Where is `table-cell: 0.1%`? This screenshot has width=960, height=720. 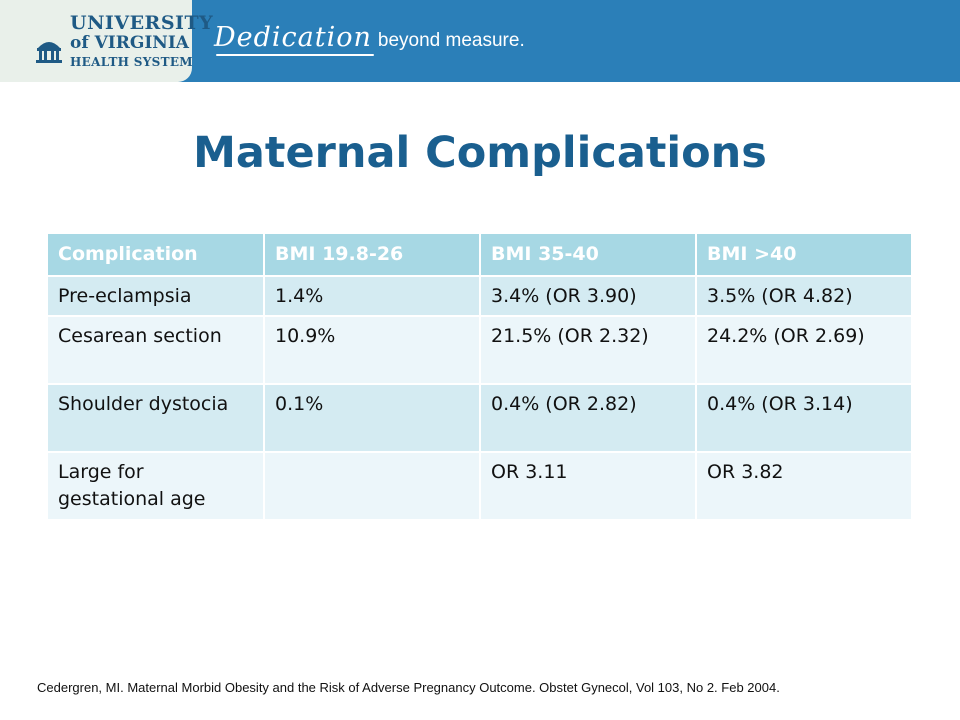
table-cell: 0.1% is located at coordinates (372, 419).